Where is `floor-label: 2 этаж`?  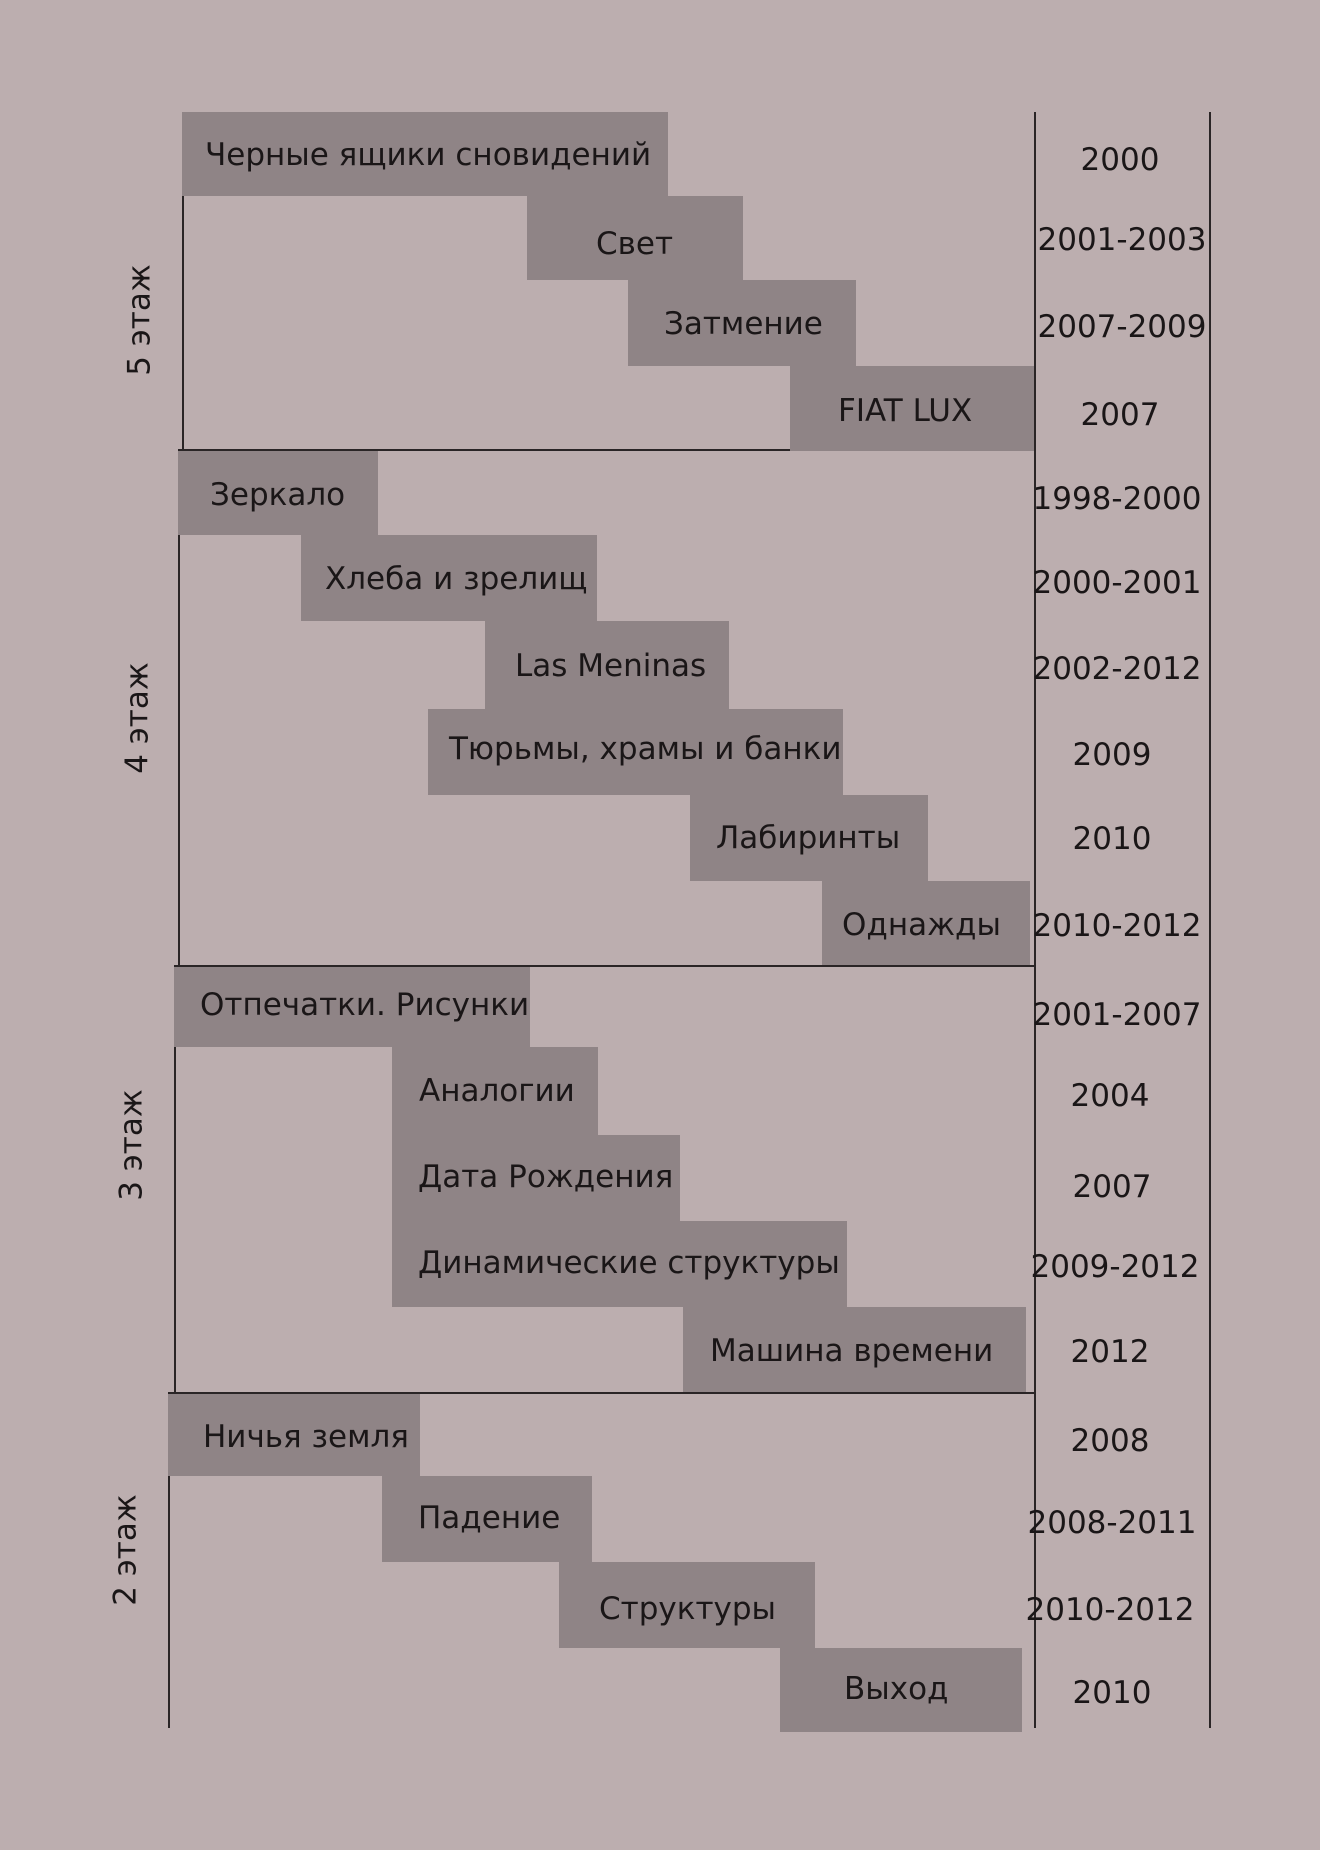 floor-label: 2 этаж is located at coordinates (125, 1550).